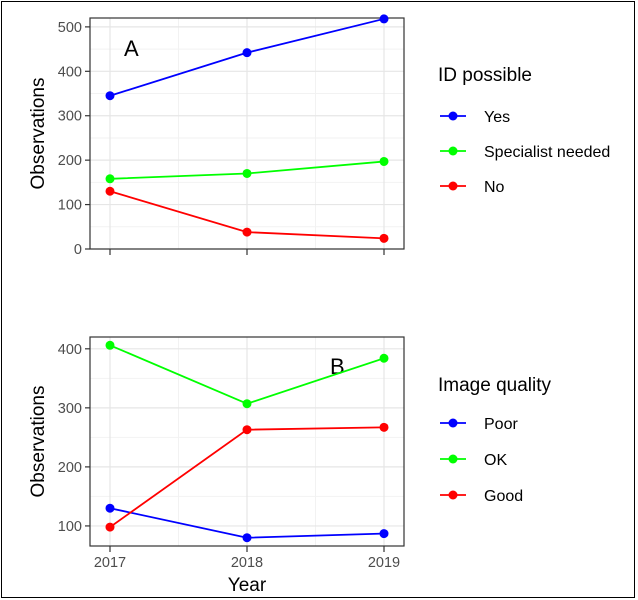 The image size is (638, 600). What do you see at coordinates (495, 385) in the screenshot?
I see `legend-title: Image quality` at bounding box center [495, 385].